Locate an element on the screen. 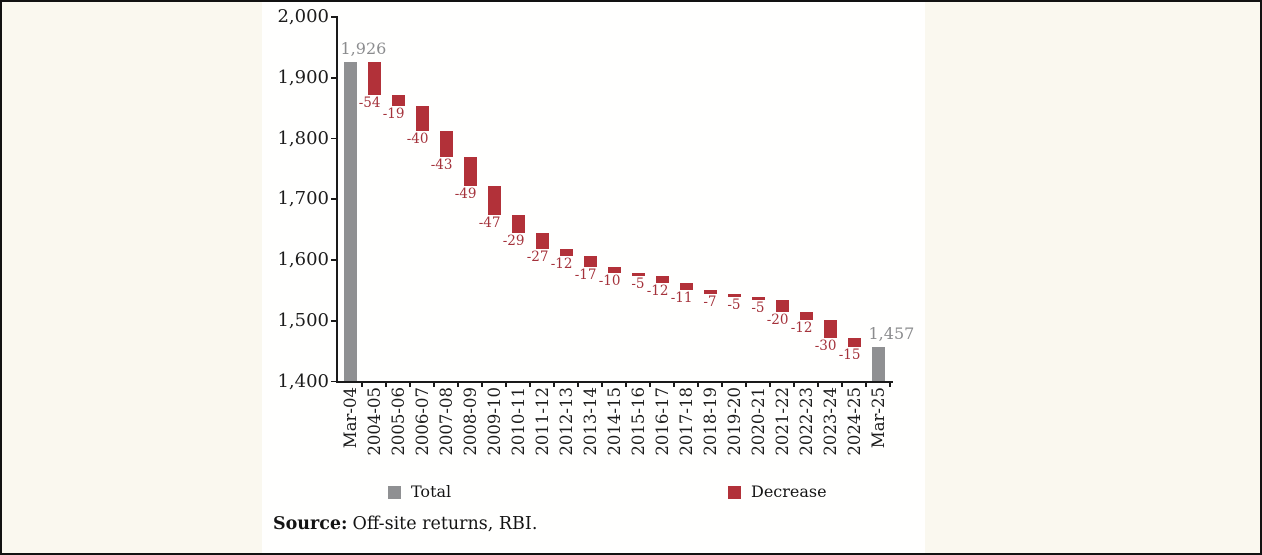  y-axis-label: 1,600 is located at coordinates (303, 259).